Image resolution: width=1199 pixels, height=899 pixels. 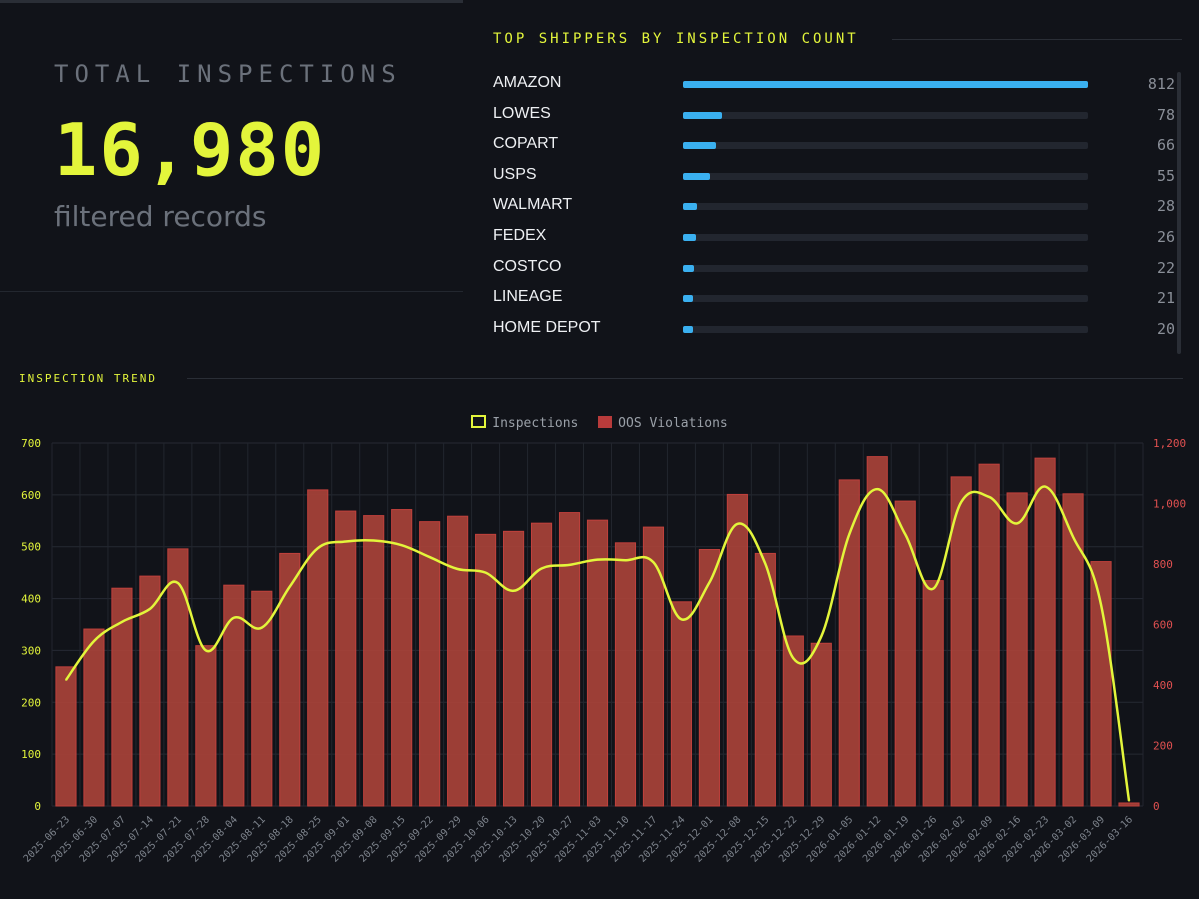 I want to click on shipper-row: LINEAGE 21, so click(x=838, y=299).